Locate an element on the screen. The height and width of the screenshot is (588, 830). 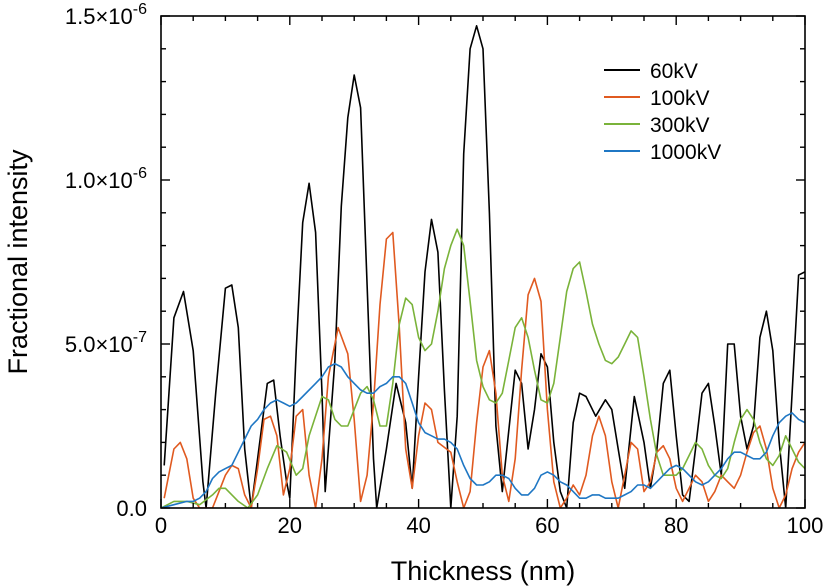
x-tick-label: 60 is located at coordinates (547, 525).